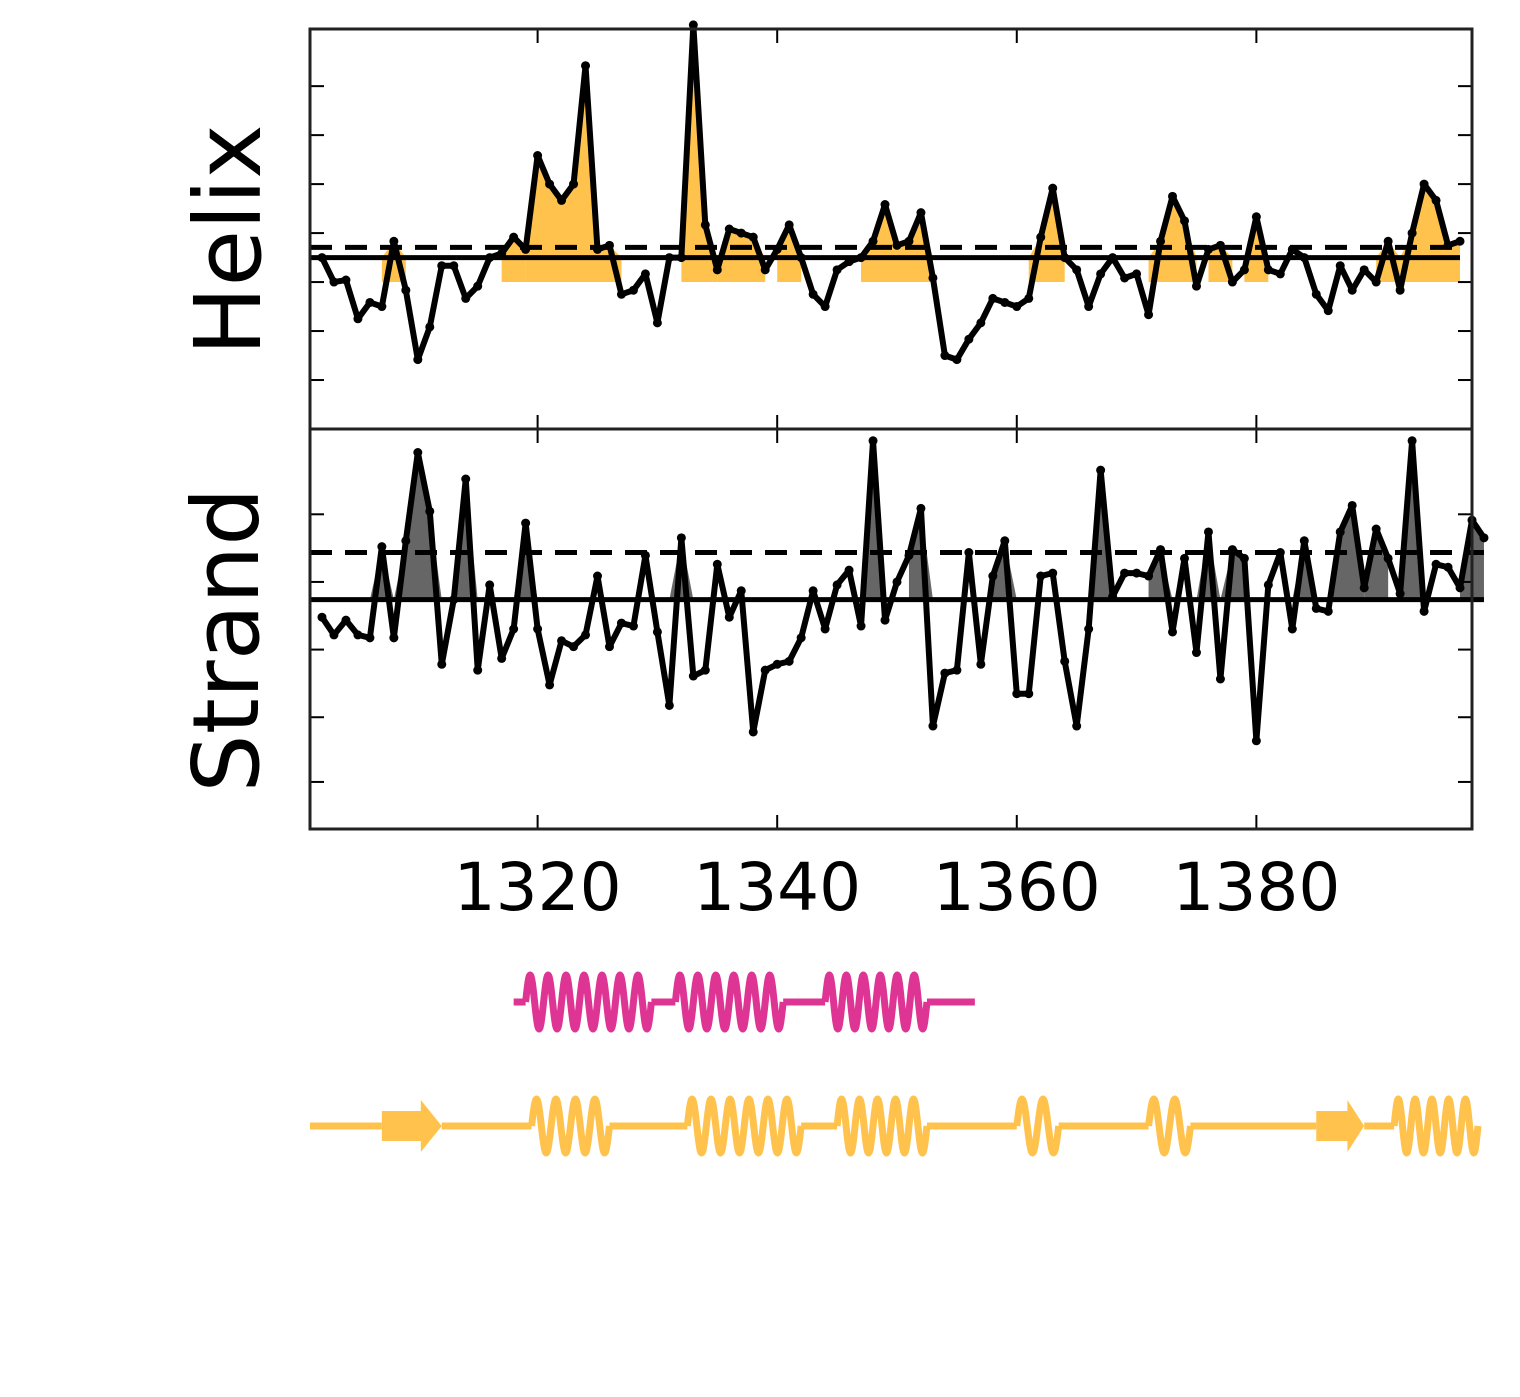 This screenshot has height=1397, width=1520. I want to click on secondary-structure-track-pink, so click(744, 1002).